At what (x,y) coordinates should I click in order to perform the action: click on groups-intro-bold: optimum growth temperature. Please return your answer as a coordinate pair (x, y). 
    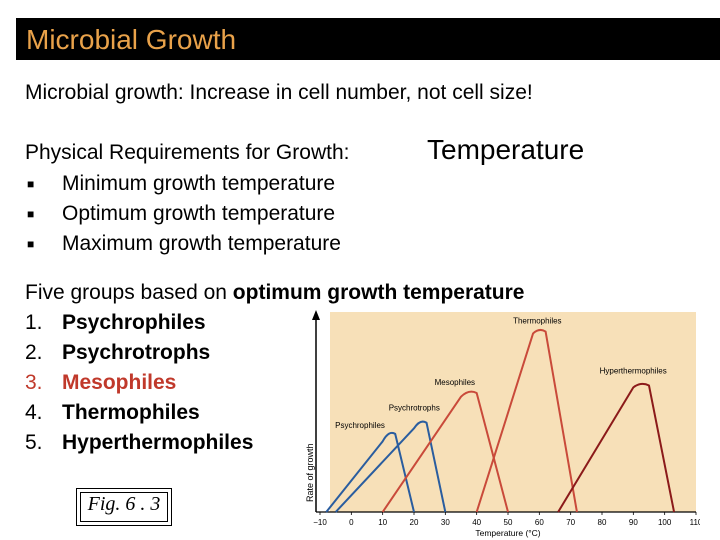
    Looking at the image, I should click on (378, 292).